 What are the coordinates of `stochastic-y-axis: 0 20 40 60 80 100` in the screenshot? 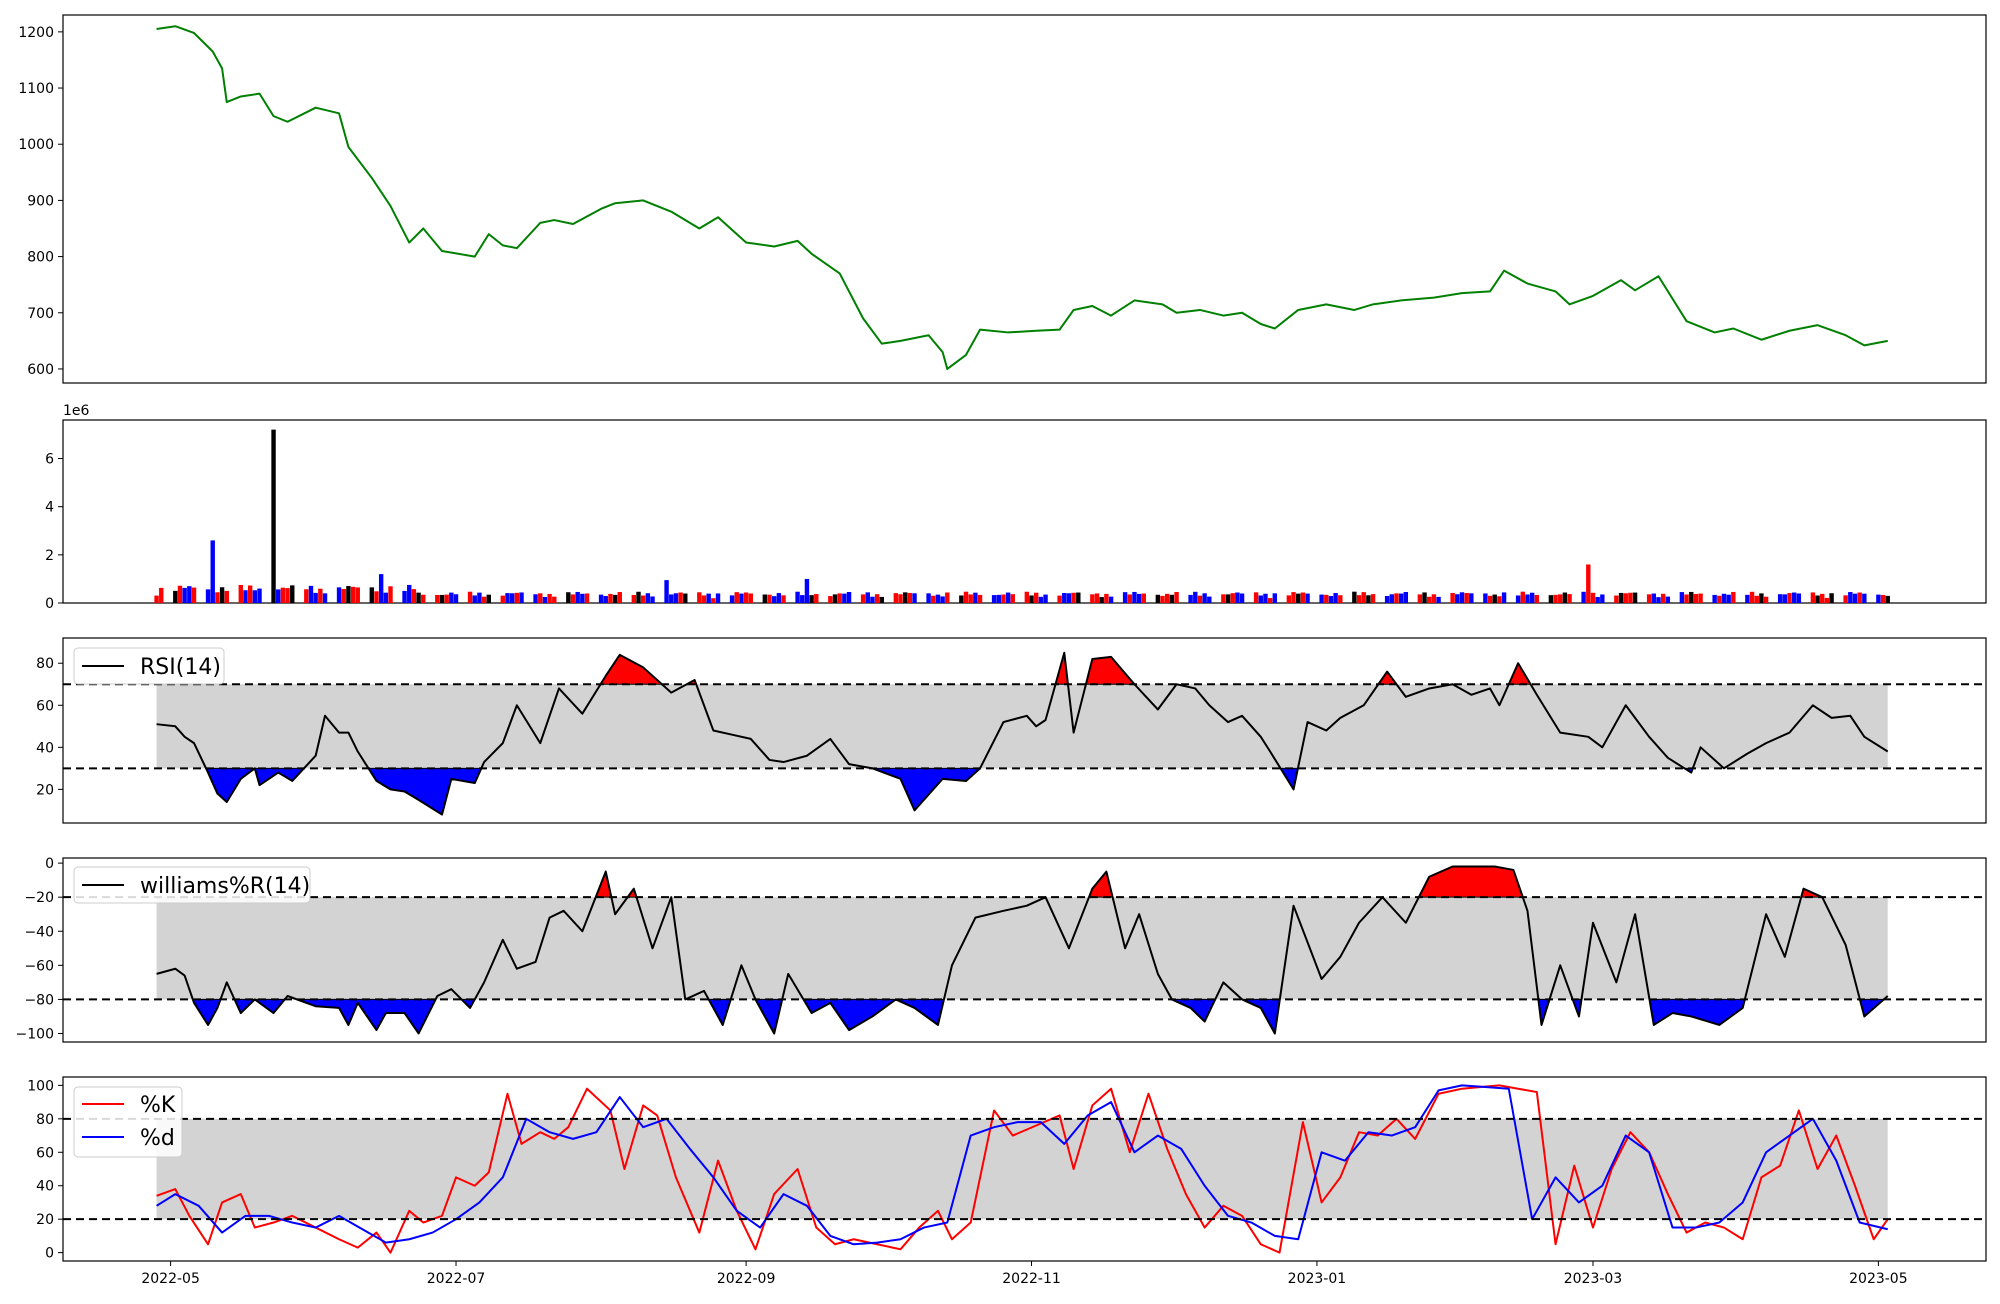 It's located at (45, 1170).